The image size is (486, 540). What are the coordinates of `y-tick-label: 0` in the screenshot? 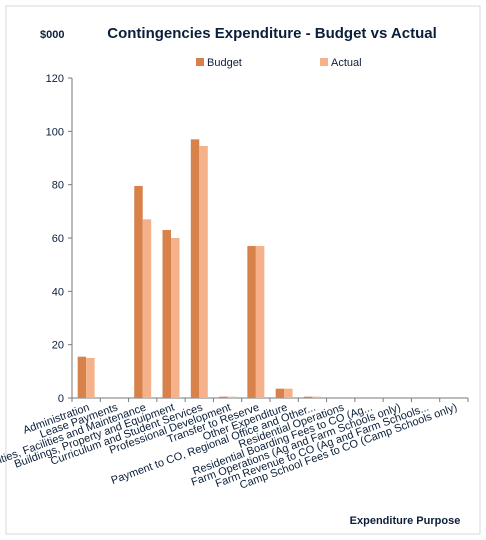 It's located at (61, 399).